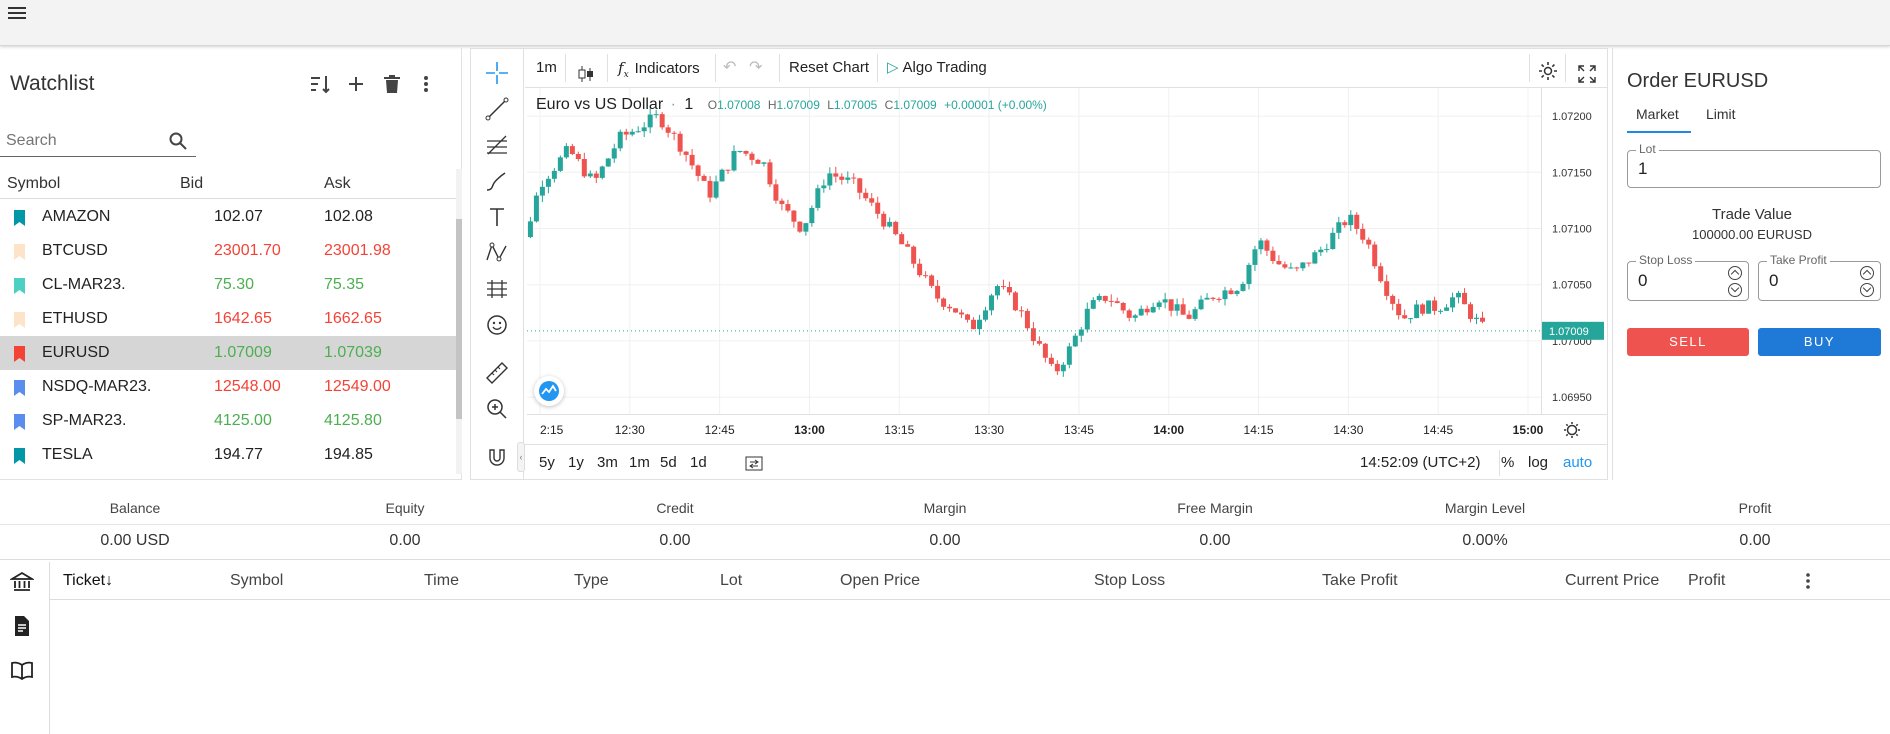 This screenshot has width=1890, height=734. I want to click on watchlist-row: NSDQ-MAR23. 12548.00 12549.00, so click(228, 387).